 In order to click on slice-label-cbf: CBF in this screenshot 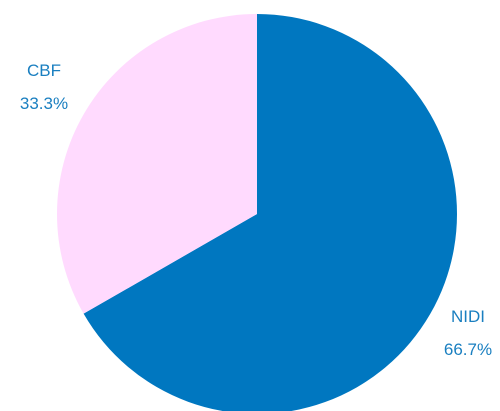, I will do `click(44, 70)`.